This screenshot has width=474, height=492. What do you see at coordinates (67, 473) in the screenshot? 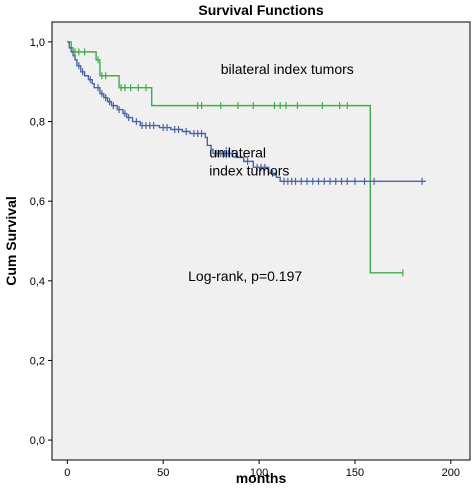
I see `x-tick-label: 0` at bounding box center [67, 473].